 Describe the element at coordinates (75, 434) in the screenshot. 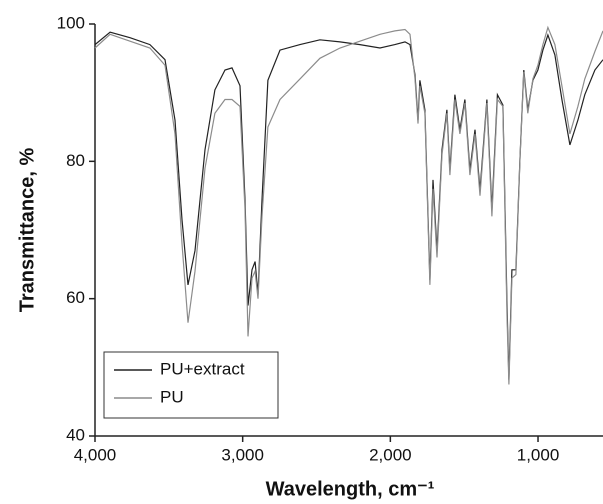

I see `y-tick-label: 40` at that location.